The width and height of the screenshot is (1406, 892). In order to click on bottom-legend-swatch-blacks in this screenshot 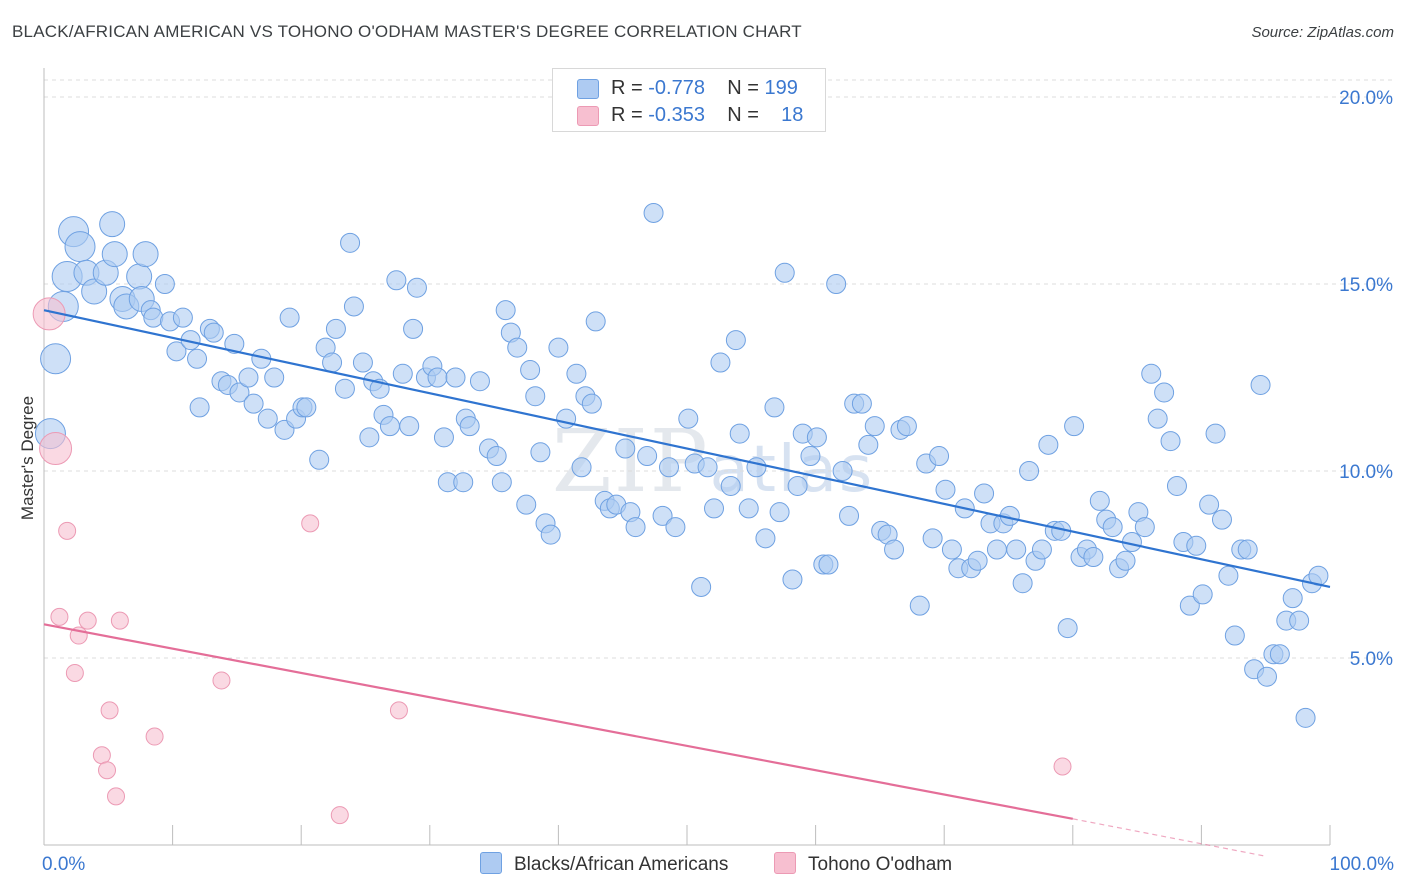, I will do `click(491, 863)`.